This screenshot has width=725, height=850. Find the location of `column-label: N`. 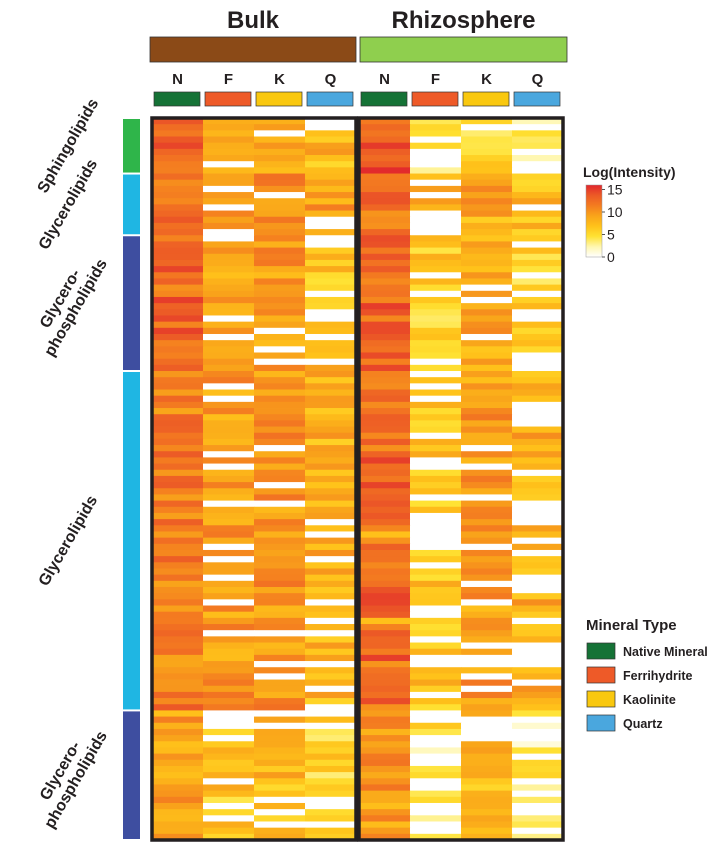

column-label: N is located at coordinates (384, 79).